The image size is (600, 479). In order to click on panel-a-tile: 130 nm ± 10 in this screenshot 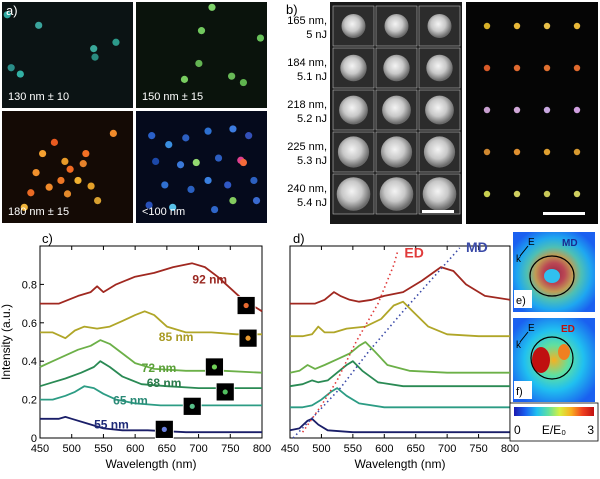, I will do `click(67, 55)`.